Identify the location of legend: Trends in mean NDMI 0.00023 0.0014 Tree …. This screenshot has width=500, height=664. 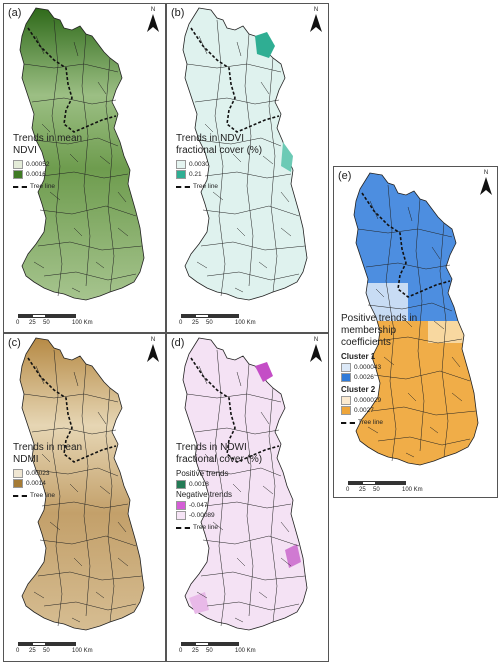
(48, 471).